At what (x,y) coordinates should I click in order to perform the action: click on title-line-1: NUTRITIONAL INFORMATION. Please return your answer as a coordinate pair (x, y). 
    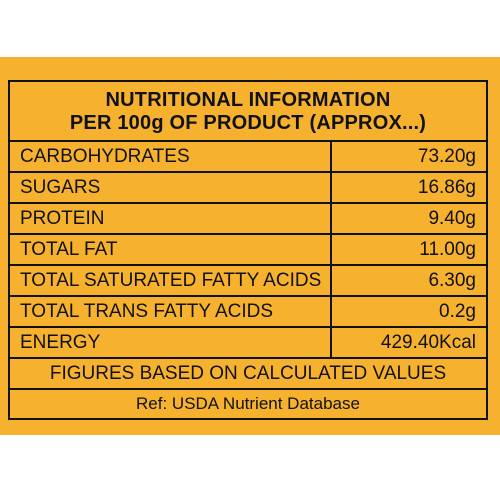
    Looking at the image, I should click on (248, 100).